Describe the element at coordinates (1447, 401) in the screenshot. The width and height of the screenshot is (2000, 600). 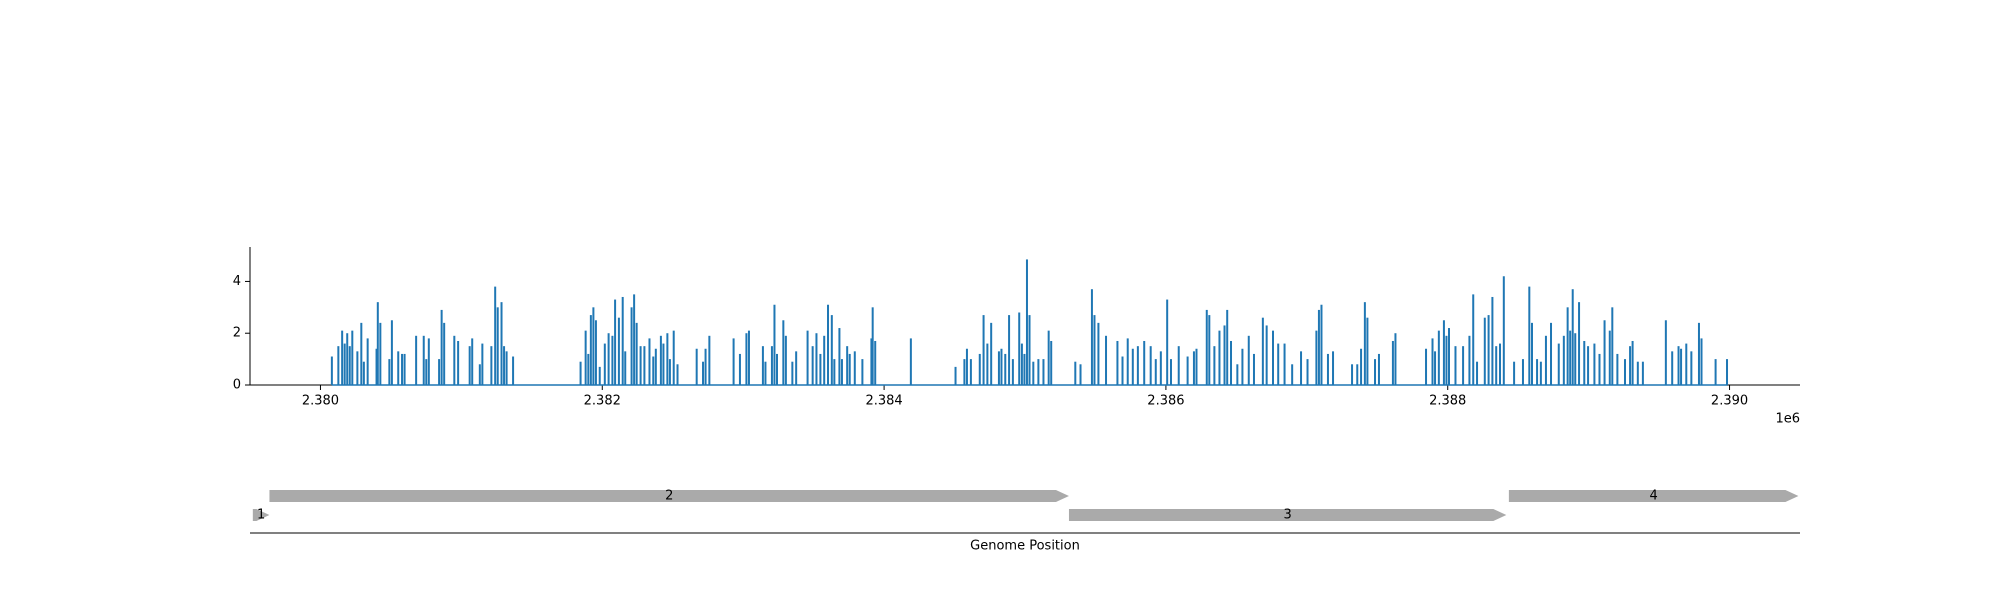
I see `x-tick-label: 2.388` at that location.